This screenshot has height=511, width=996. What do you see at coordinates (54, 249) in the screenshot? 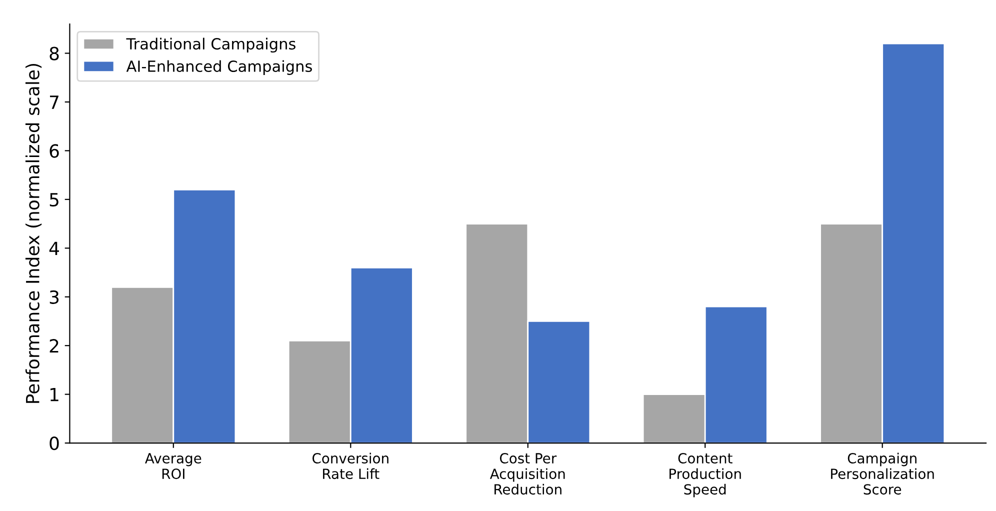
I see `y-tick-label: 4` at bounding box center [54, 249].